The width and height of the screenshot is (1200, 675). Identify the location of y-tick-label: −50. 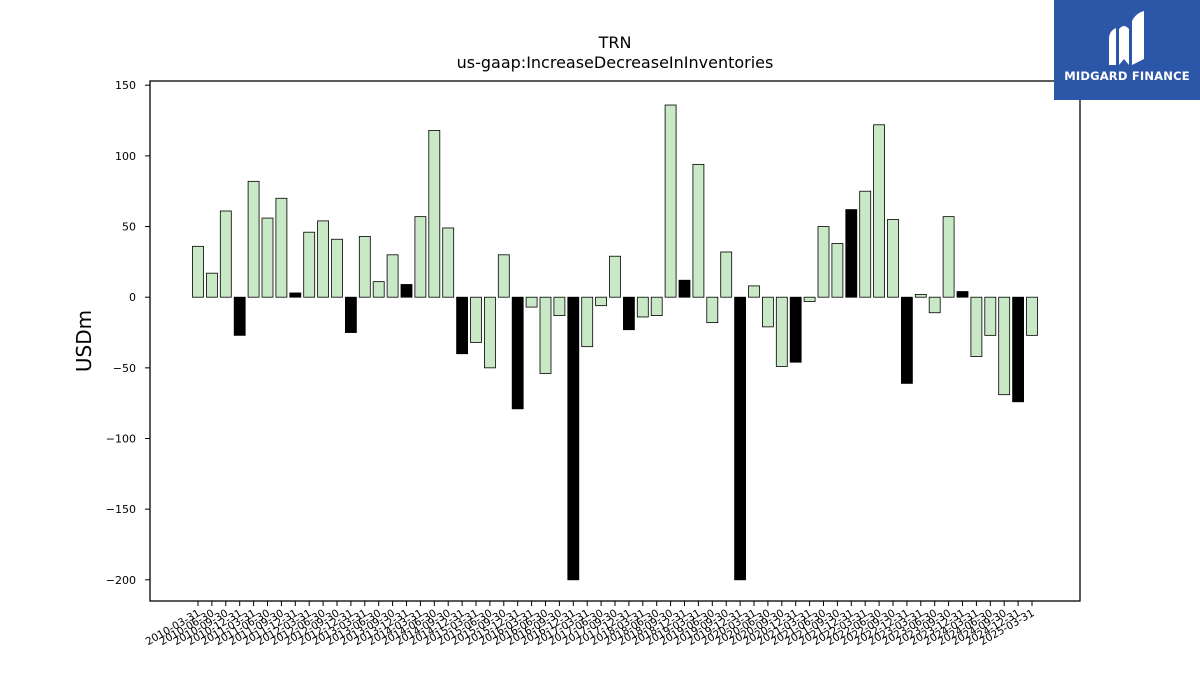
(124, 368).